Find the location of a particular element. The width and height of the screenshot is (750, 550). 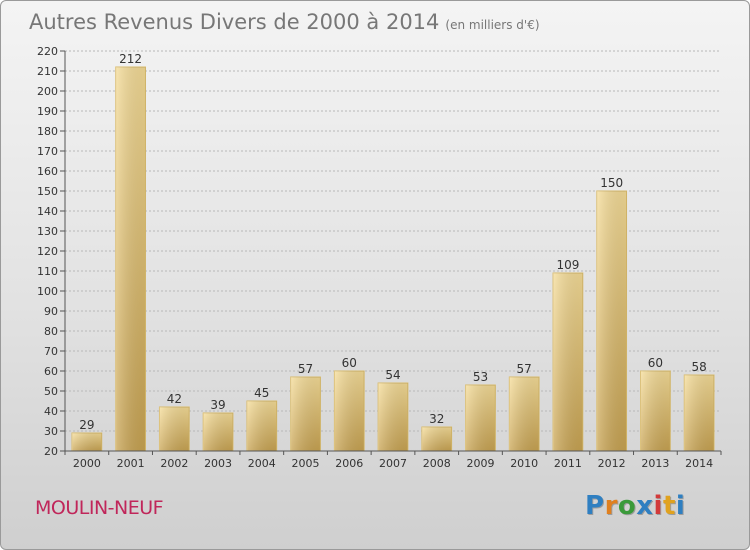

y-tick-label: 60 is located at coordinates (51, 371).